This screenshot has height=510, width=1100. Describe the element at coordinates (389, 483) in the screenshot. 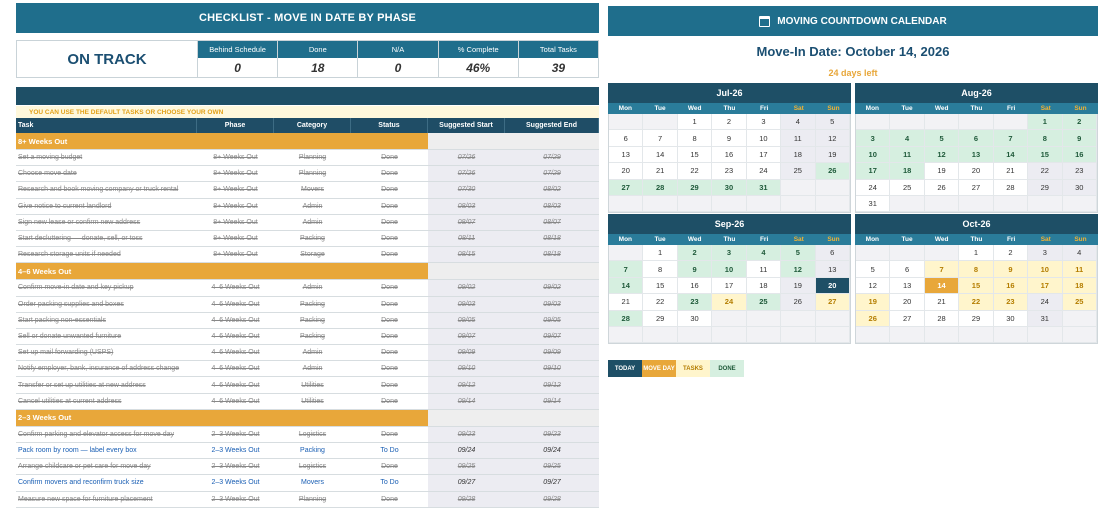

I see `status-cell: To Do` at that location.